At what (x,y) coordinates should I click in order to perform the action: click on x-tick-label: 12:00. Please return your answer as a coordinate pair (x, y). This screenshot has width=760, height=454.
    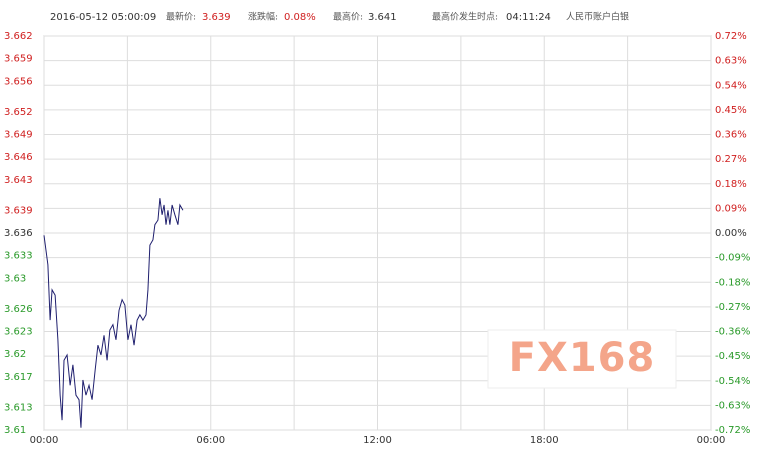
    Looking at the image, I should click on (377, 440).